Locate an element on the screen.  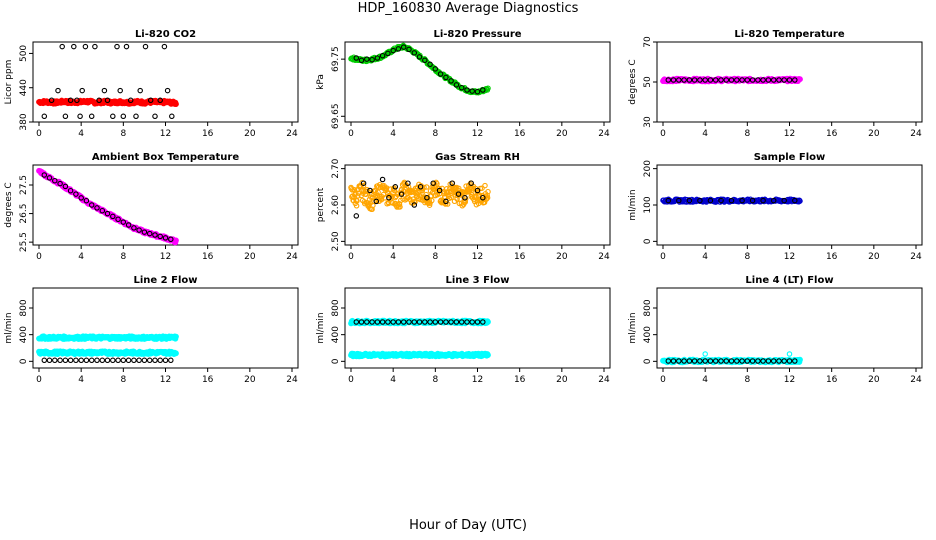
series-pressure-raw is located at coordinates (419, 69).